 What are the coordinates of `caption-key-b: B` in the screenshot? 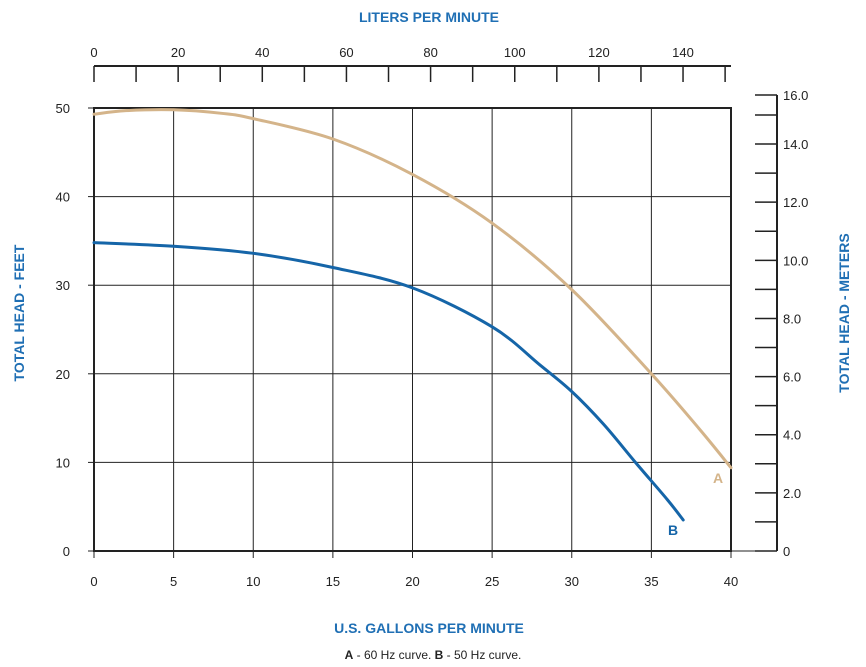 It's located at (439, 655).